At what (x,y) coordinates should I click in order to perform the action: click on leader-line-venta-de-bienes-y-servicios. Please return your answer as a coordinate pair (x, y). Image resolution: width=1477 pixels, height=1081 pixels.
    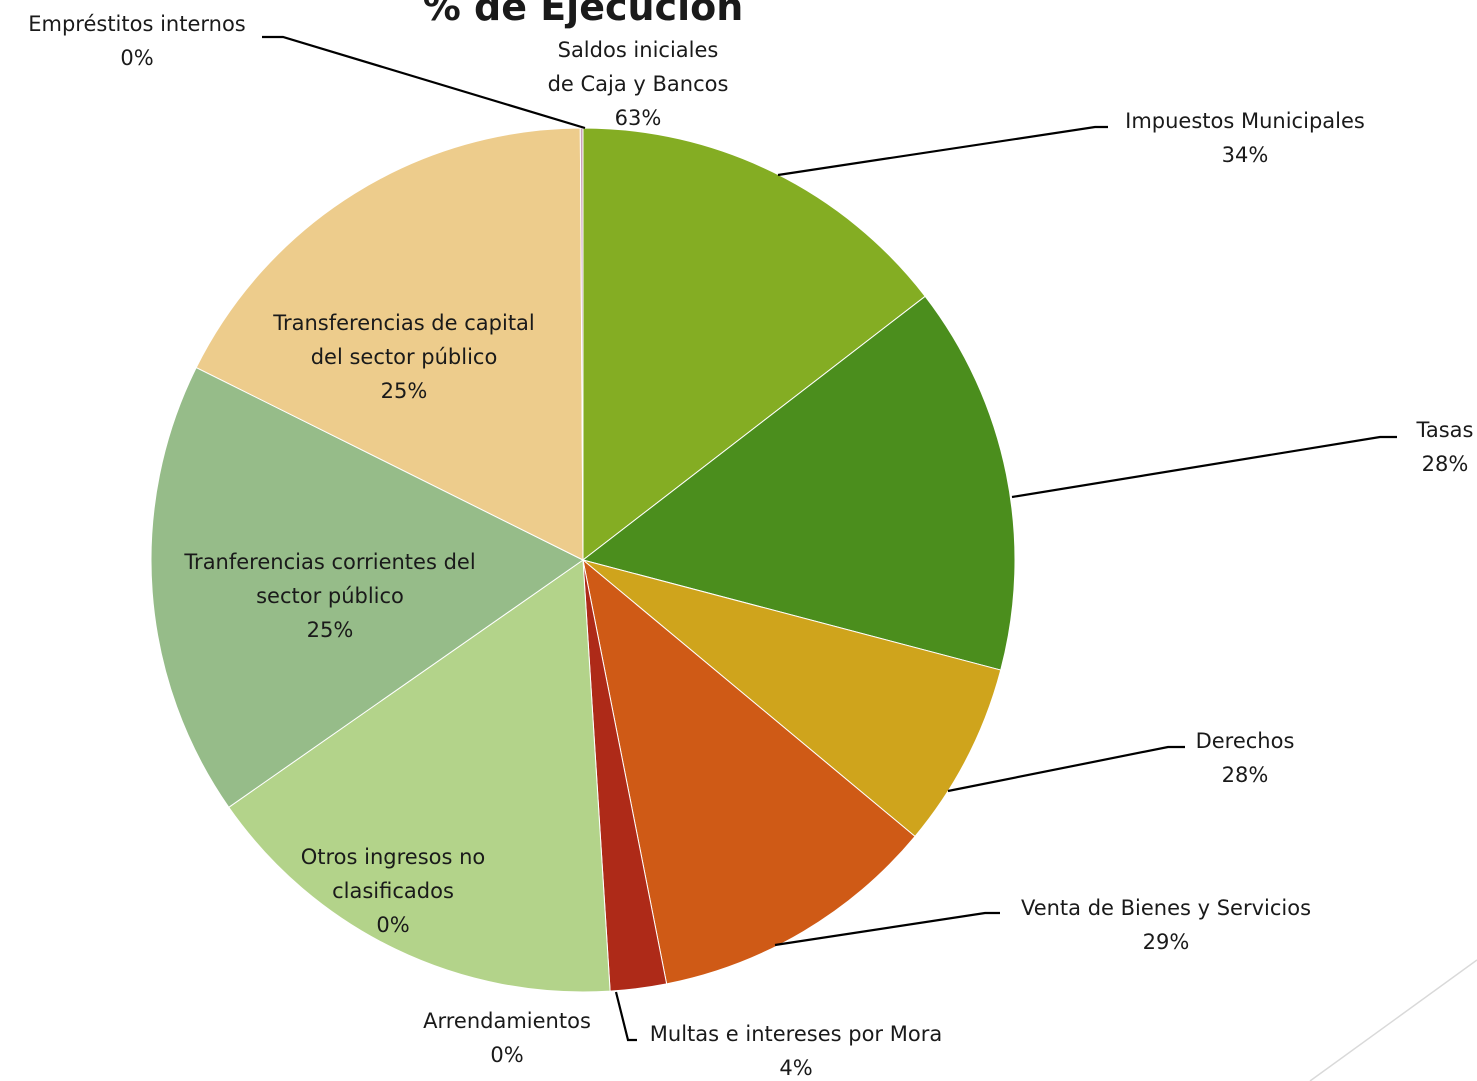
    Looking at the image, I should click on (887, 929).